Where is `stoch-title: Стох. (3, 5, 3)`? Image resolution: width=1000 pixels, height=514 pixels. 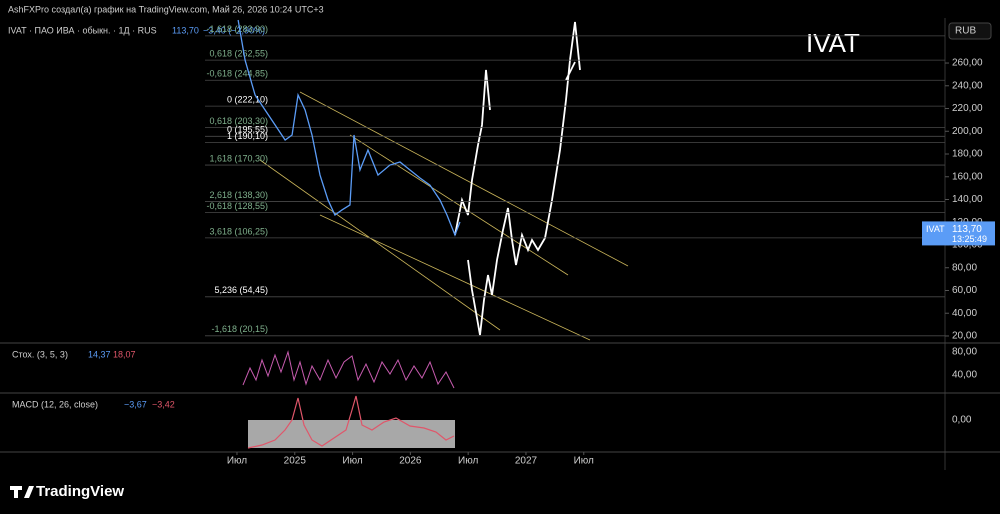 stoch-title: Стох. (3, 5, 3) is located at coordinates (40, 354).